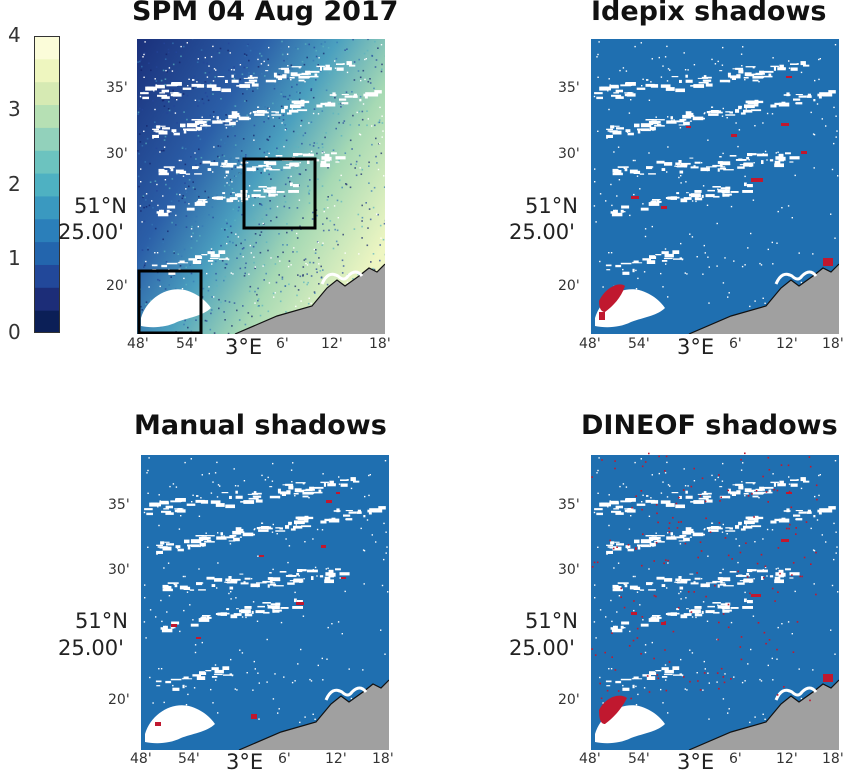 The height and width of the screenshot is (780, 850). Describe the element at coordinates (763, 298) in the screenshot. I see `coastline` at that location.